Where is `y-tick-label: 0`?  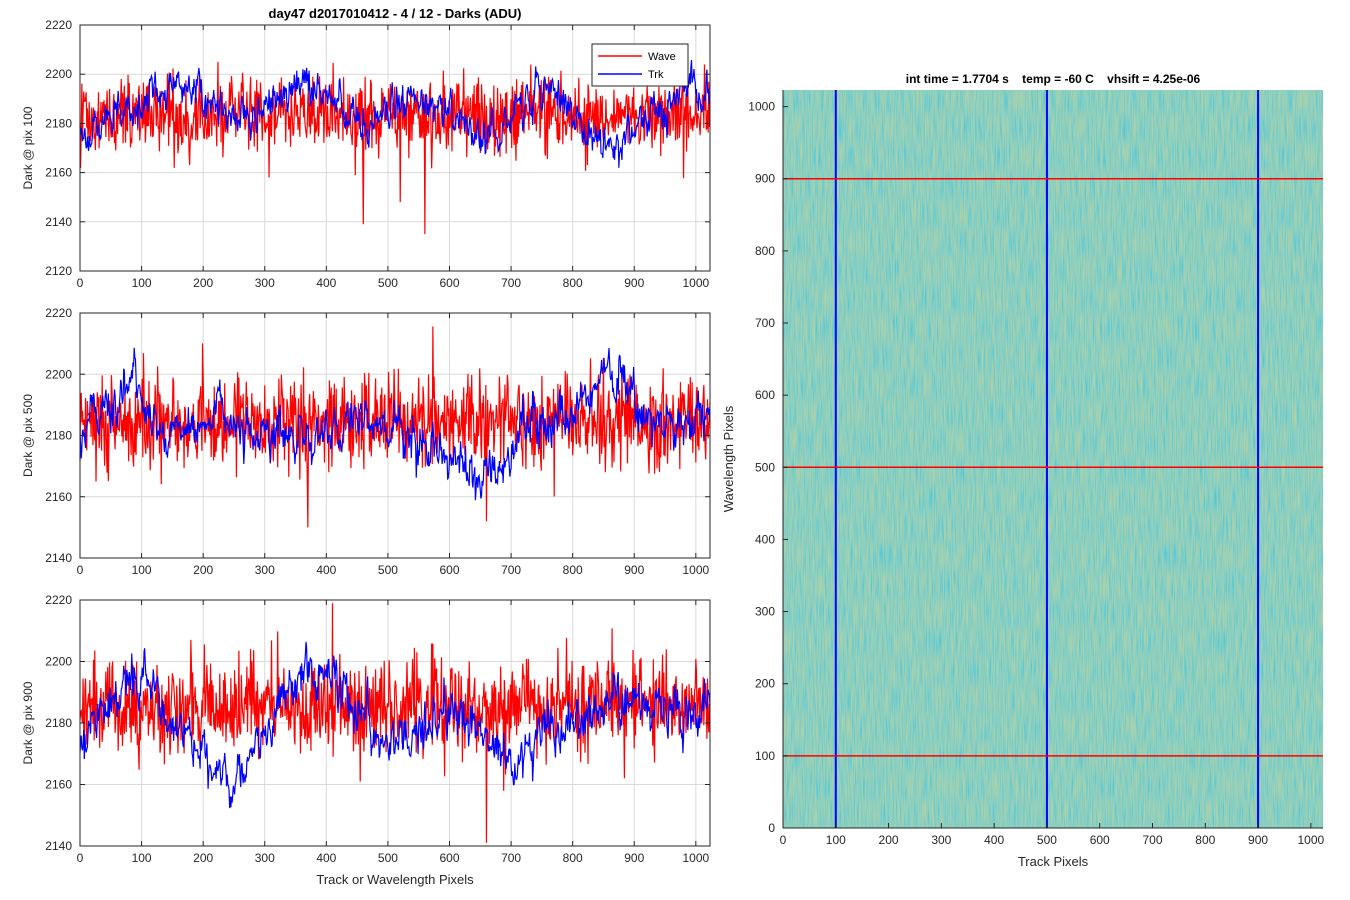 y-tick-label: 0 is located at coordinates (771, 828).